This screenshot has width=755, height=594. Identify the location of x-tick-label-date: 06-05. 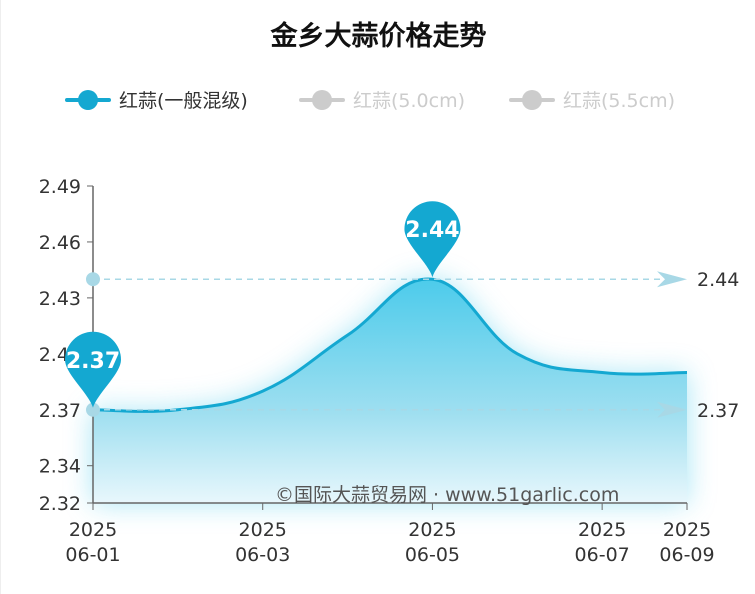
(432, 555).